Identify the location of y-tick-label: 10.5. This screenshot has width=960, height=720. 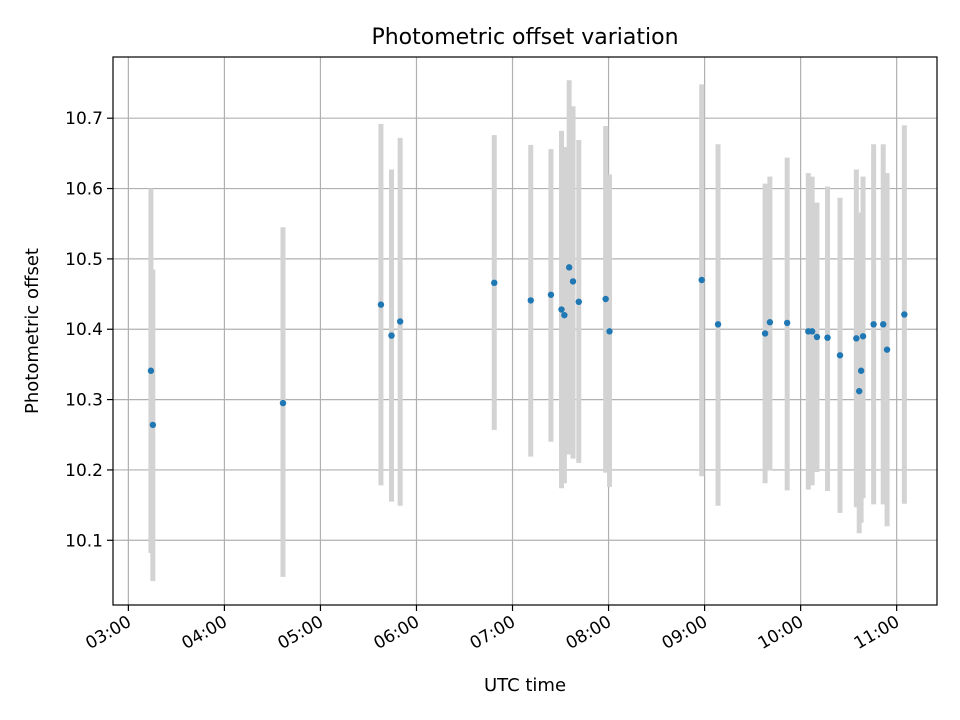
(84, 260).